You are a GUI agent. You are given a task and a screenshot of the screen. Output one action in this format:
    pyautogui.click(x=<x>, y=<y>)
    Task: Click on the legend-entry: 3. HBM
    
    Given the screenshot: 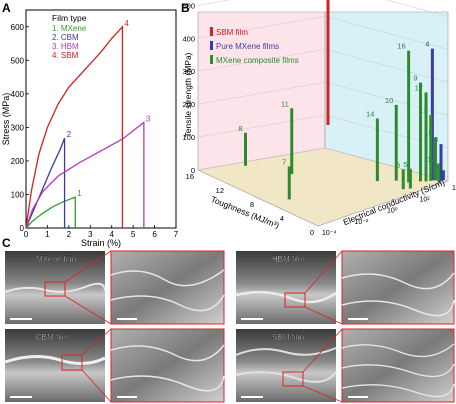 What is the action you would take?
    pyautogui.click(x=65, y=46)
    